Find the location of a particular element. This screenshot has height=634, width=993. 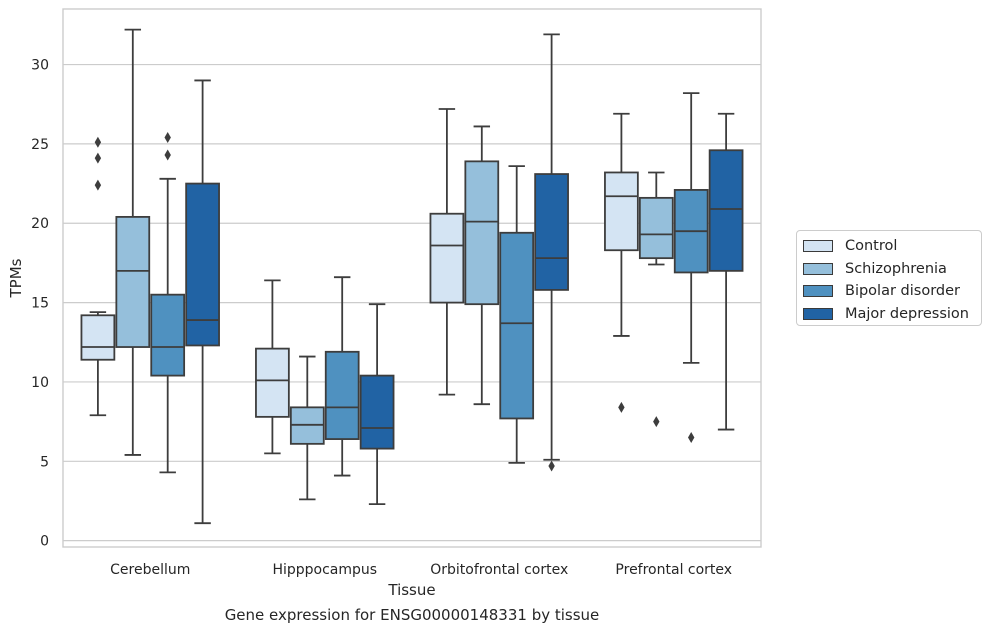

box-schizophrenia-prefrontal-cortex is located at coordinates (656, 299).